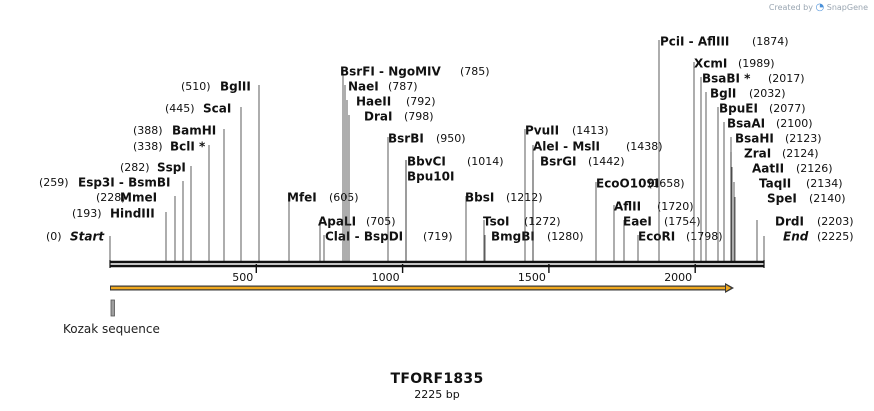 The height and width of the screenshot is (411, 874). What do you see at coordinates (637, 222) in the screenshot?
I see `site-name: EaeI` at bounding box center [637, 222].